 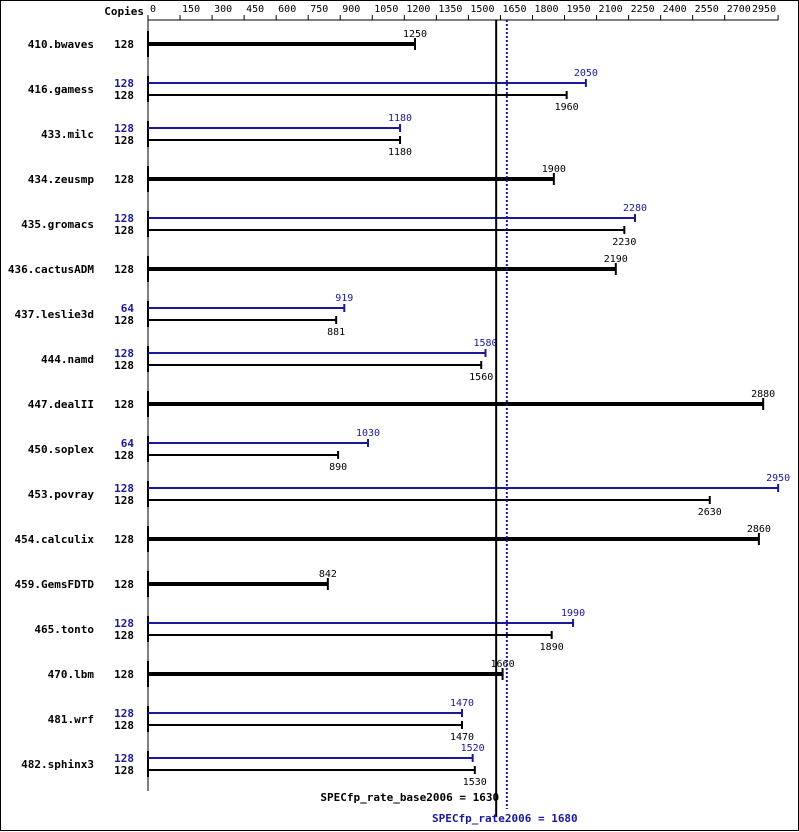 I want to click on base-value-label: 1960, so click(x=567, y=107).